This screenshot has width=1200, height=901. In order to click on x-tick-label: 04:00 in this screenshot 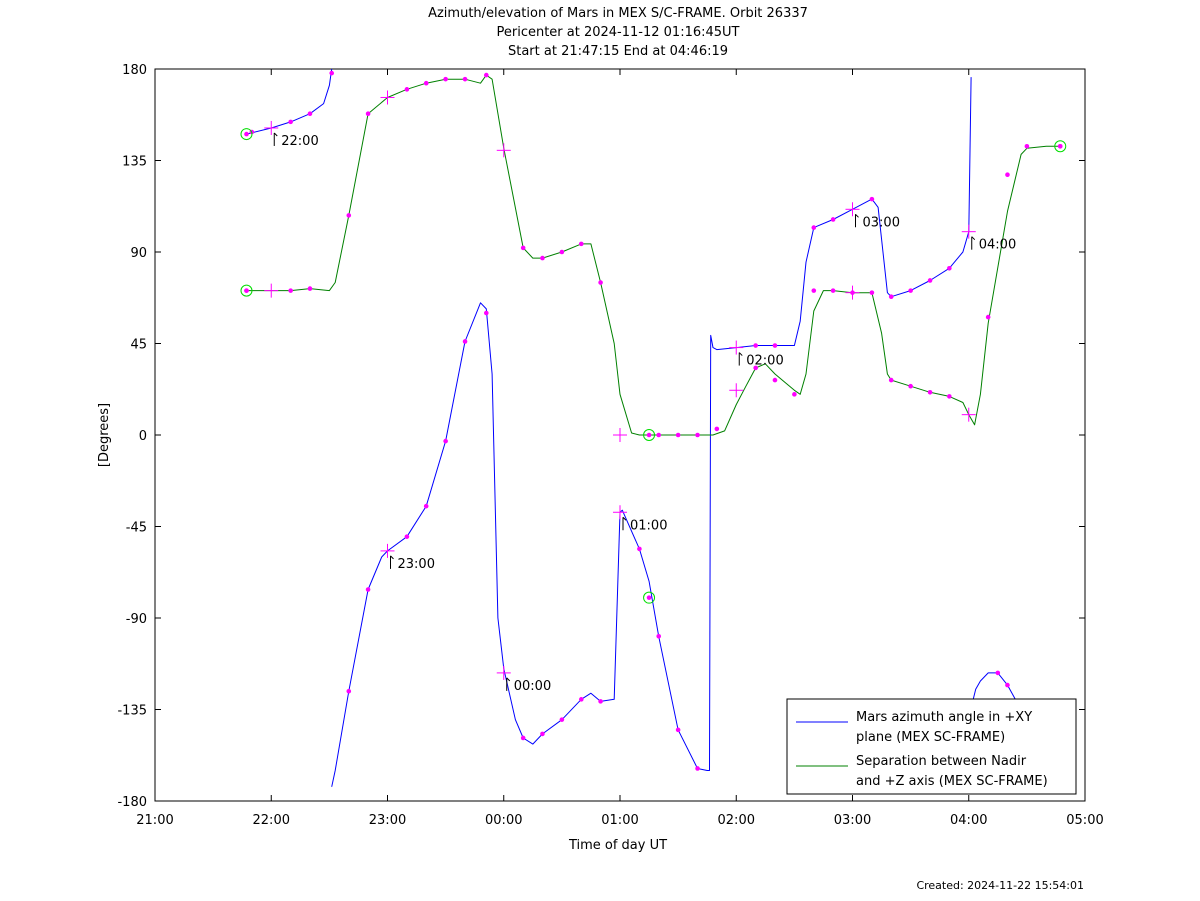, I will do `click(968, 820)`.